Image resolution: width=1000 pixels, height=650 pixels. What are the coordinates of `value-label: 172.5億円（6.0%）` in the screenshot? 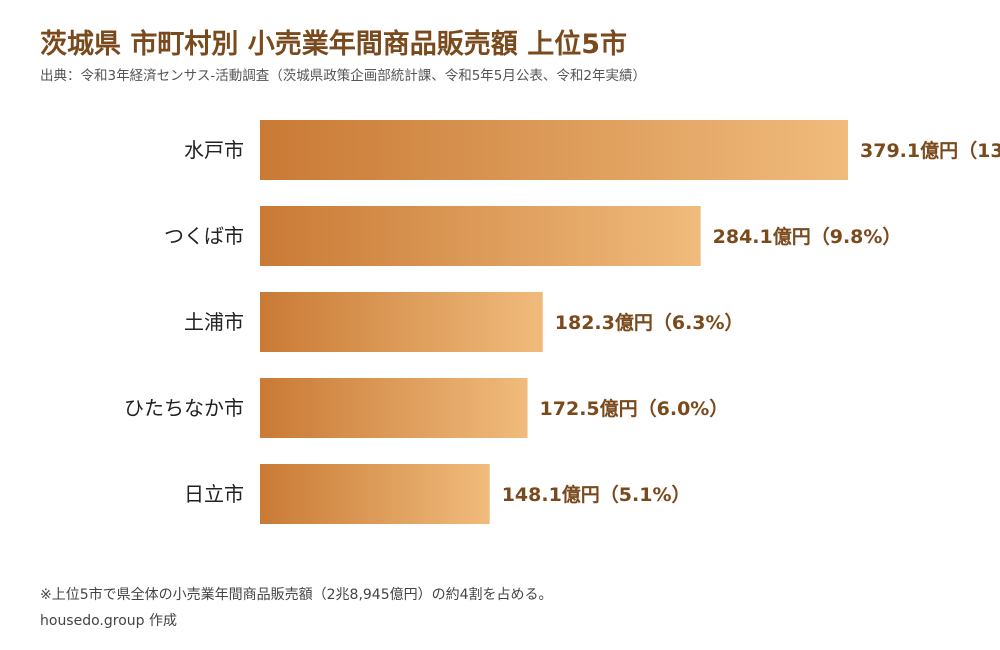 It's located at (634, 408).